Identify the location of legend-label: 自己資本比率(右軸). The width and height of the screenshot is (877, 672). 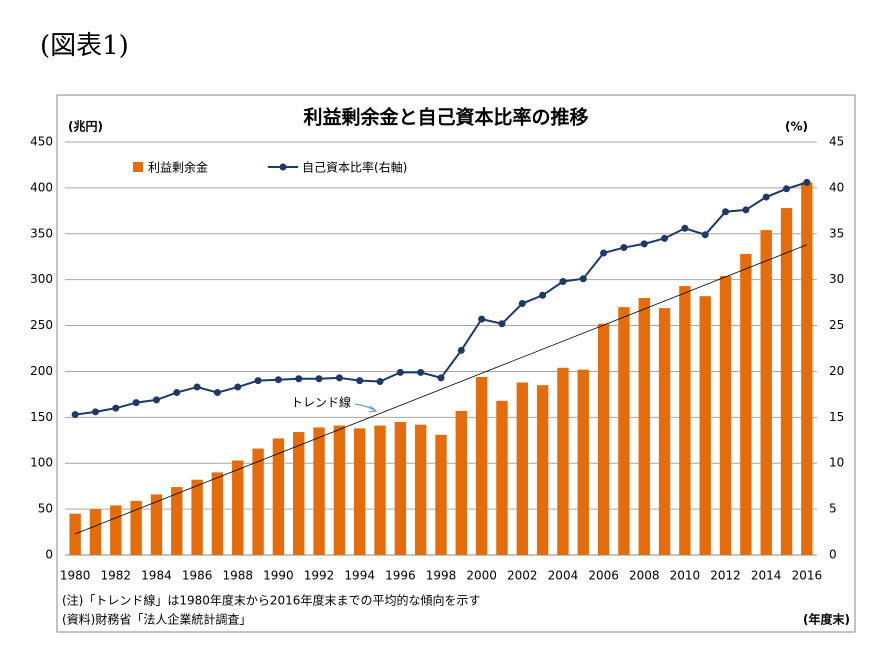
(354, 167).